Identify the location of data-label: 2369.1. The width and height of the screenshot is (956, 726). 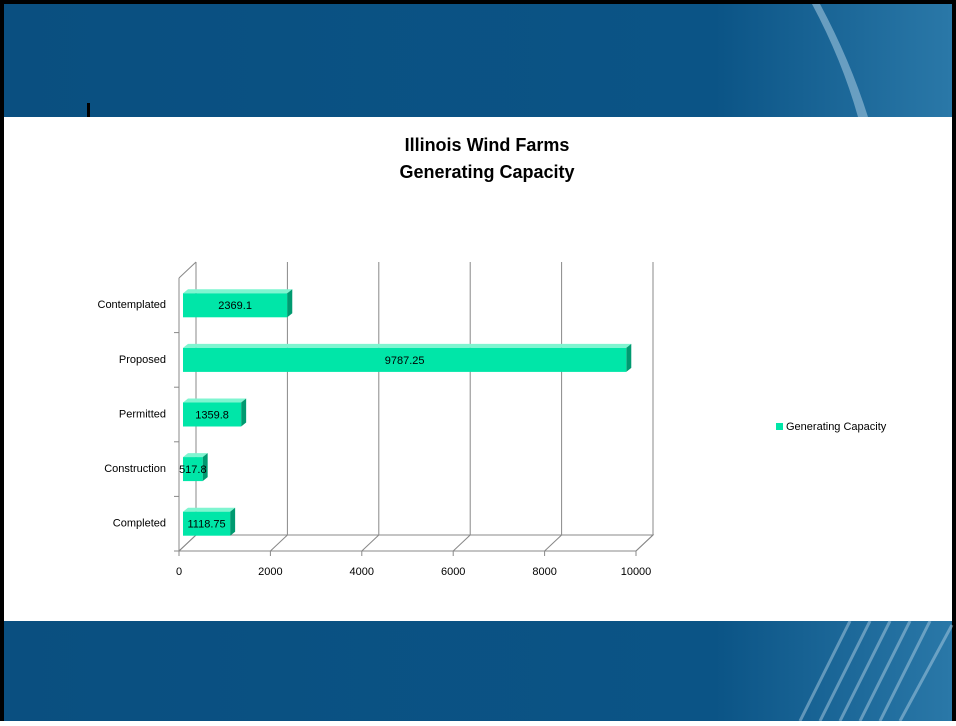
(235, 306).